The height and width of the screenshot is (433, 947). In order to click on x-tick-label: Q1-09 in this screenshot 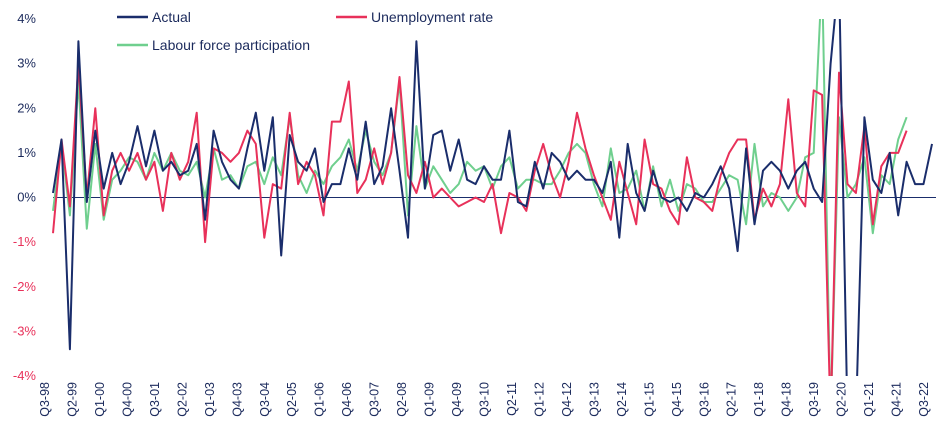, I will do `click(430, 399)`.